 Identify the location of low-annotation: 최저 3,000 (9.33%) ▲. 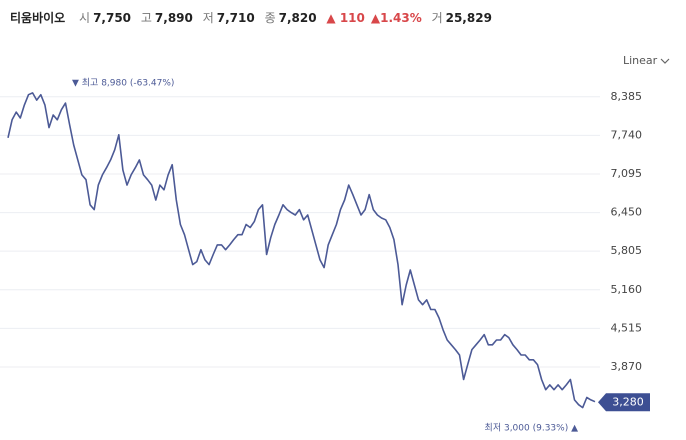
(532, 428).